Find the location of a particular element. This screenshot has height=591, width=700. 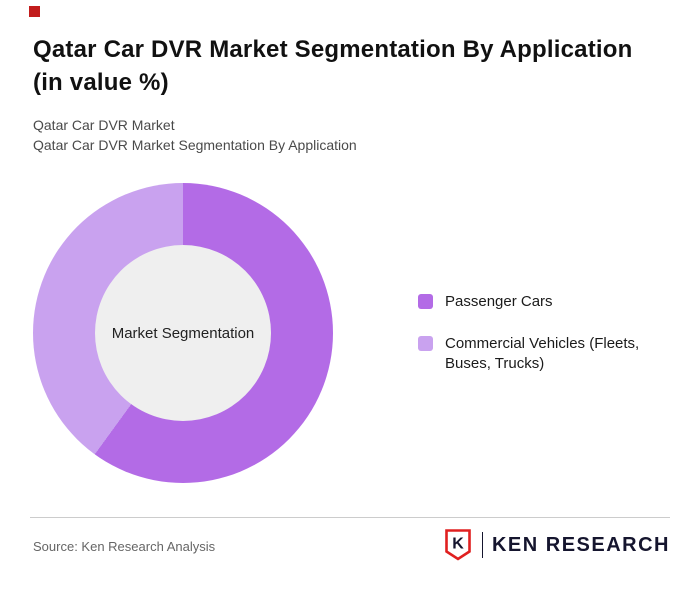

donut-center-label: Market Segmentation is located at coordinates (183, 333).